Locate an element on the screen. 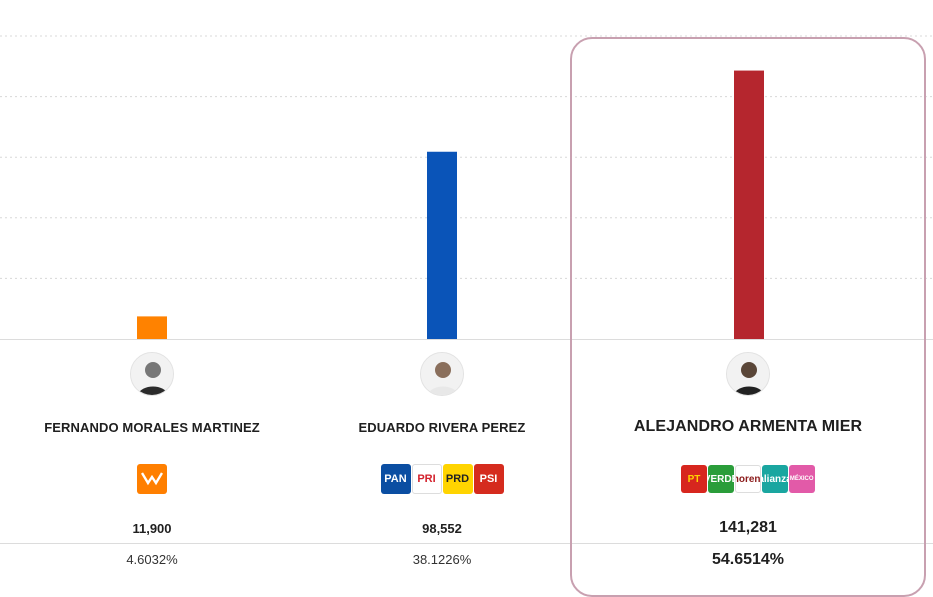  candidate-percent: 38.1226% is located at coordinates (442, 559).